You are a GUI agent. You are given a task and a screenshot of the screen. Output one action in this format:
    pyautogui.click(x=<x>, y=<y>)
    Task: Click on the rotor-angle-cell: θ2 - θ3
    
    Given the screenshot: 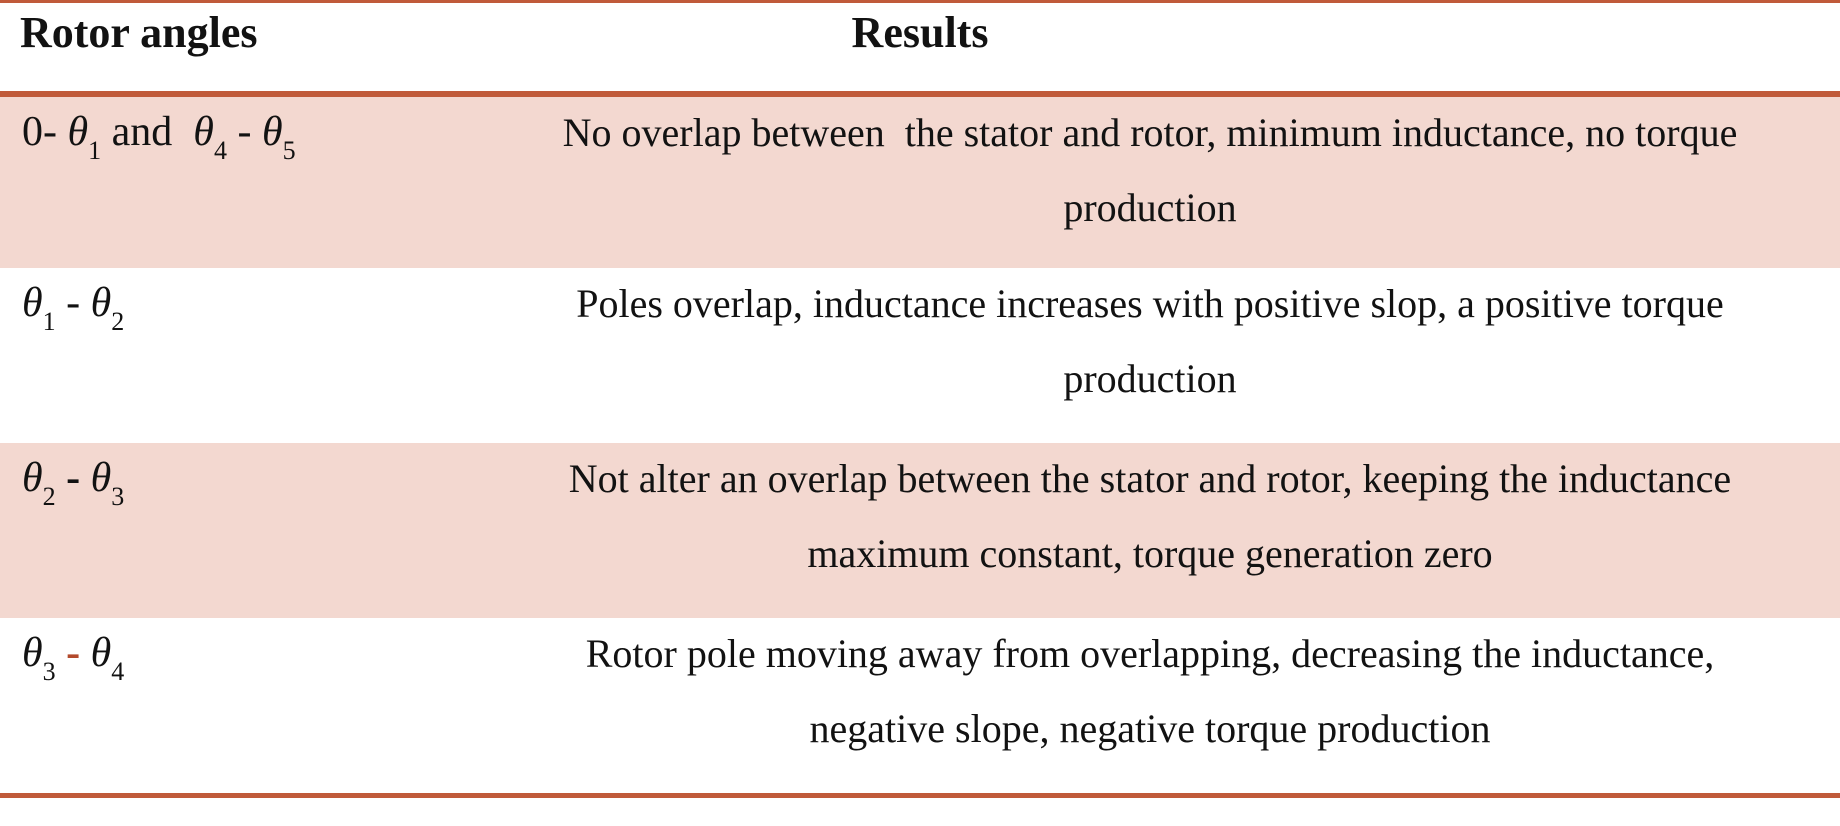 What is the action you would take?
    pyautogui.click(x=73, y=487)
    